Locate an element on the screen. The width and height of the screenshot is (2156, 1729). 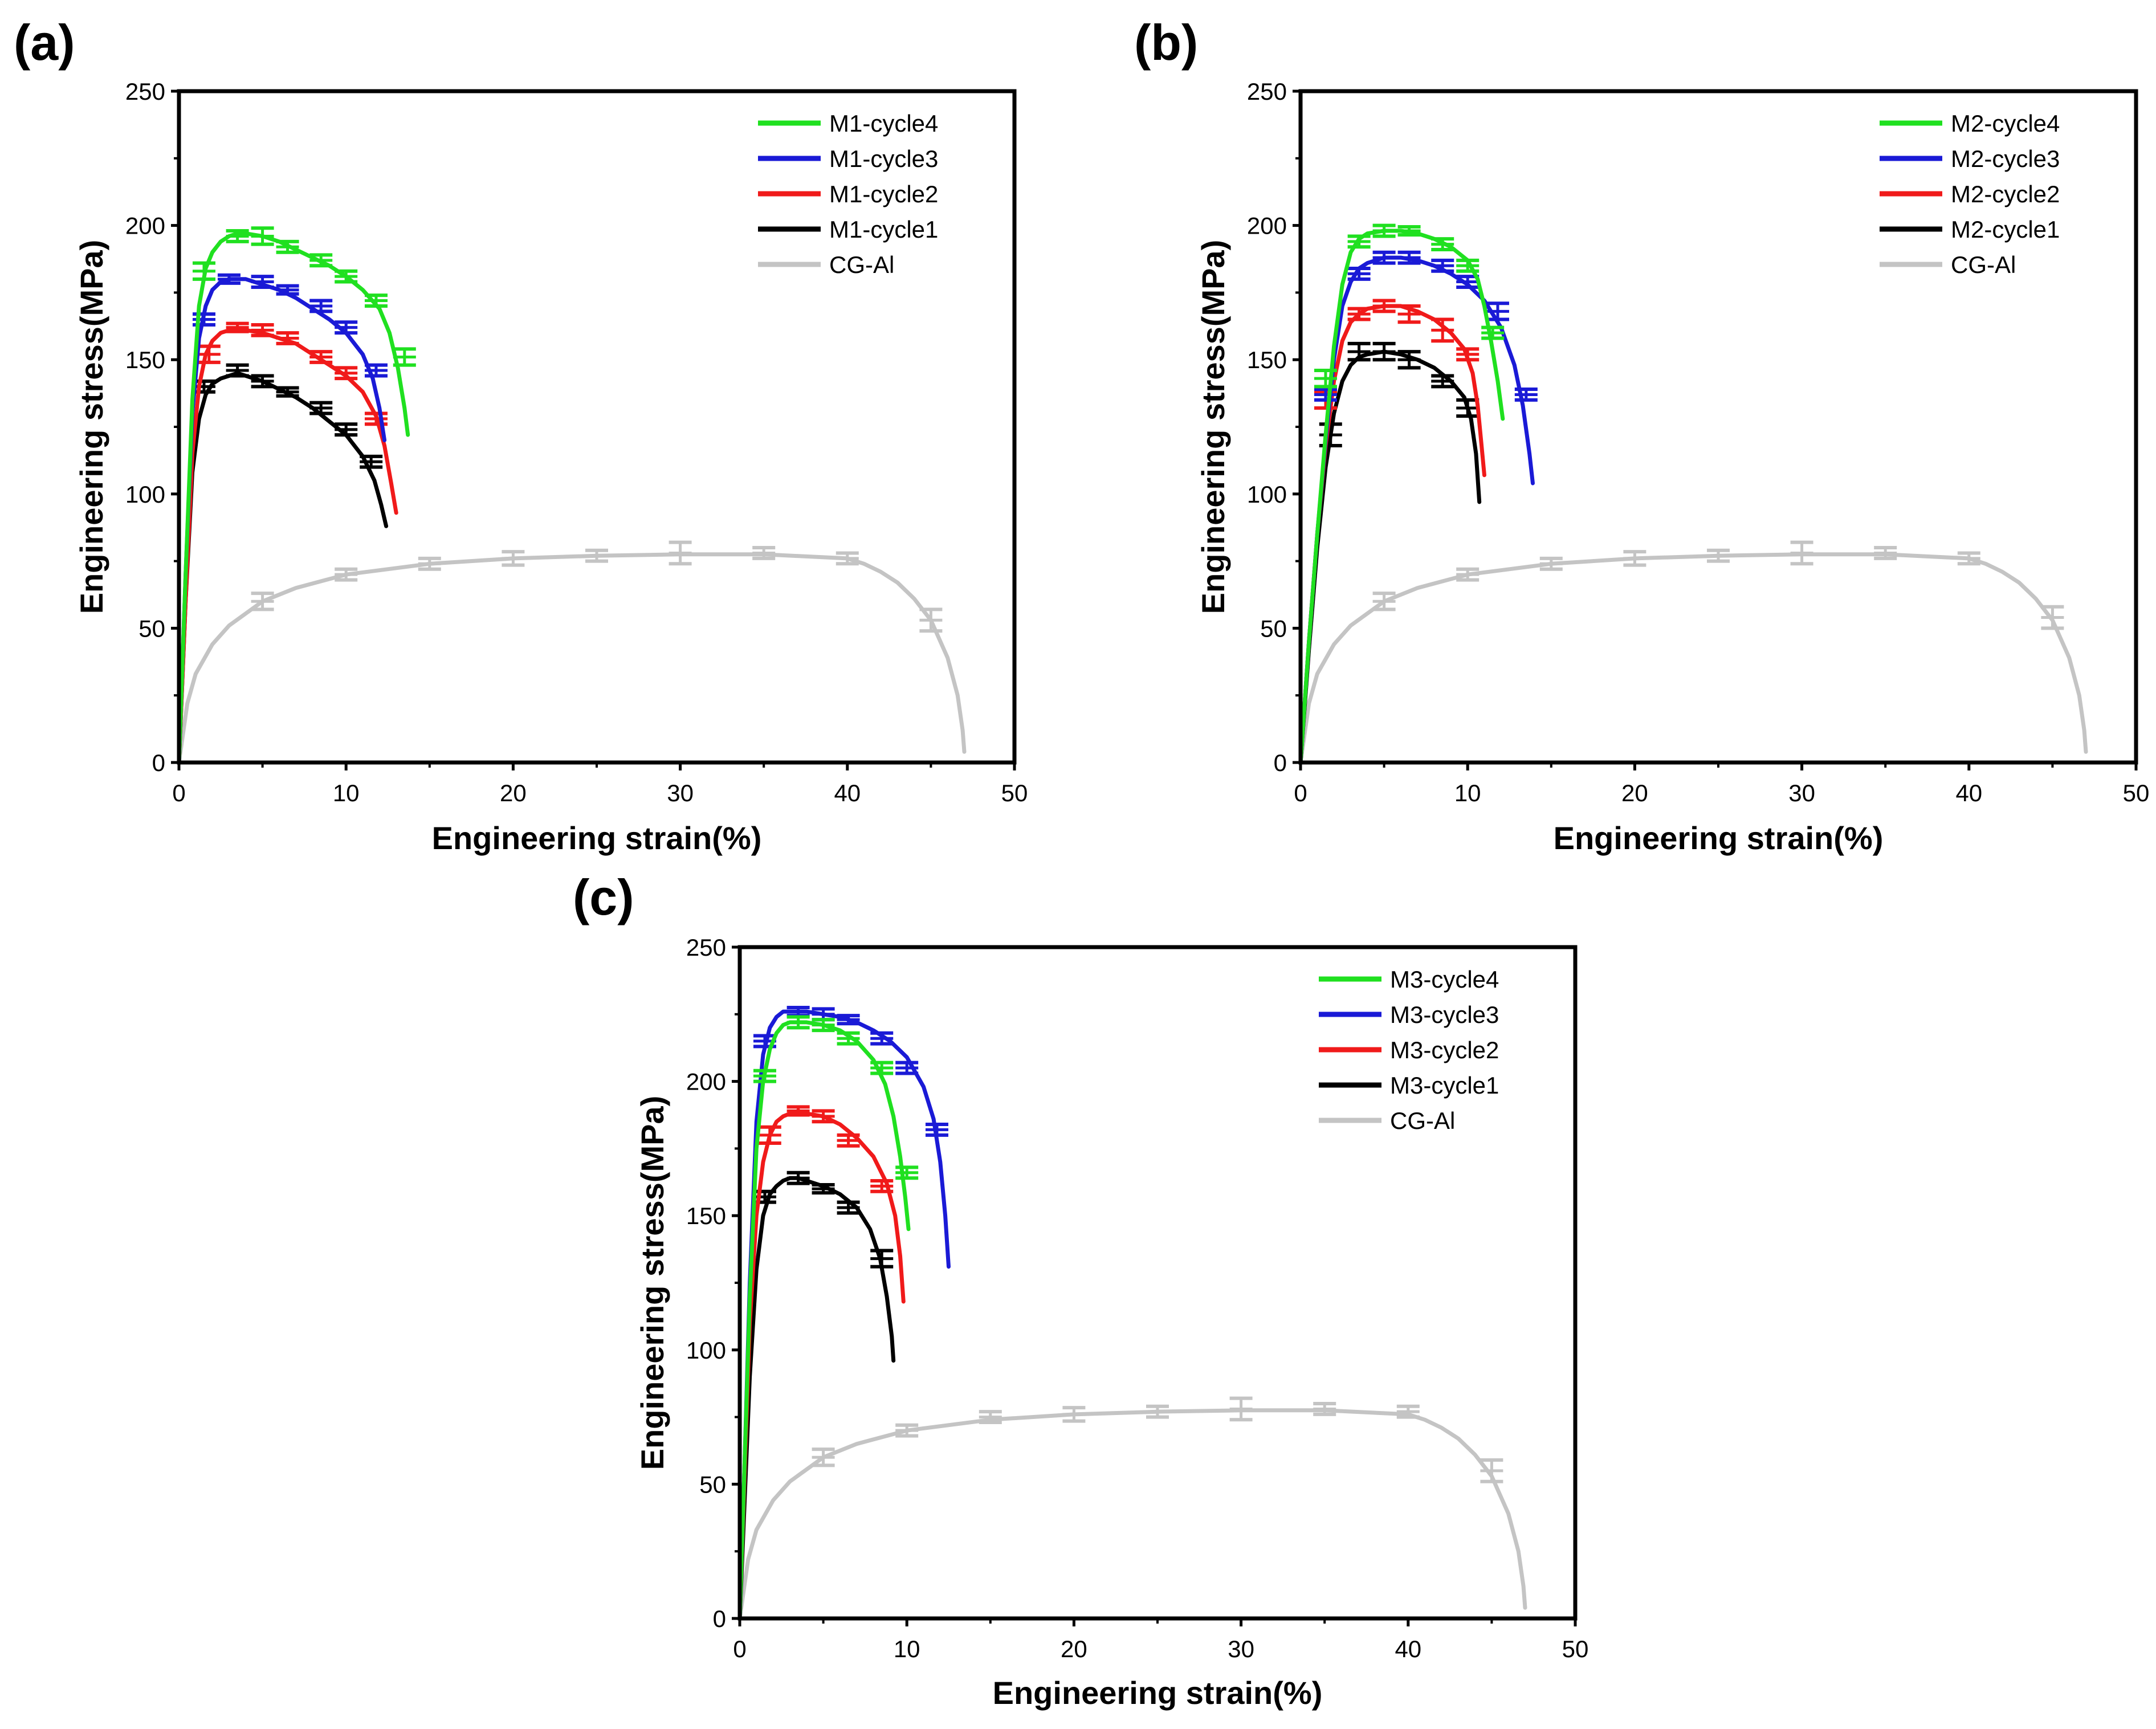
y-tick-label: 50 is located at coordinates (151, 628).